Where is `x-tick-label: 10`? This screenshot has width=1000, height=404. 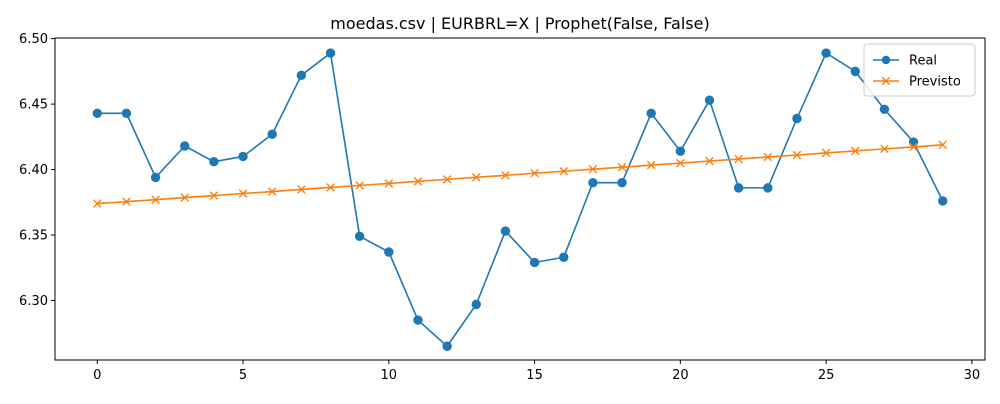 x-tick-label: 10 is located at coordinates (389, 375).